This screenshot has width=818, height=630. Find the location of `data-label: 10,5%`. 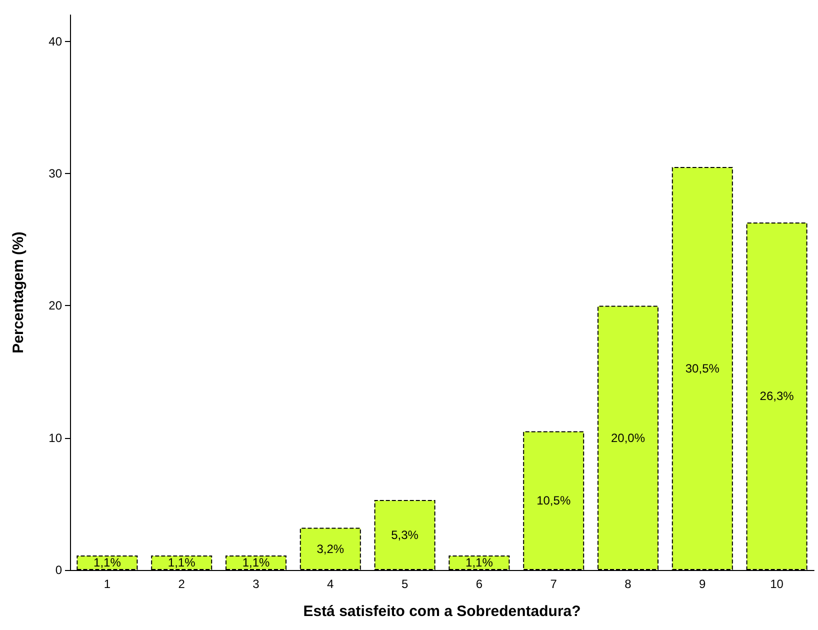

data-label: 10,5% is located at coordinates (553, 501).